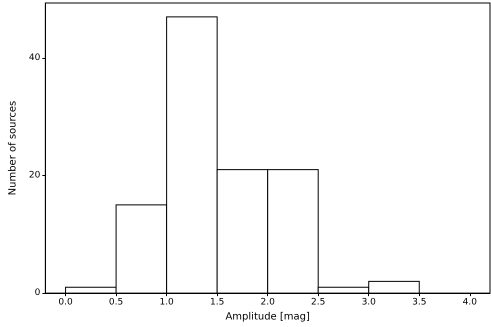  I want to click on x-tick-label: 0.5, so click(116, 303).